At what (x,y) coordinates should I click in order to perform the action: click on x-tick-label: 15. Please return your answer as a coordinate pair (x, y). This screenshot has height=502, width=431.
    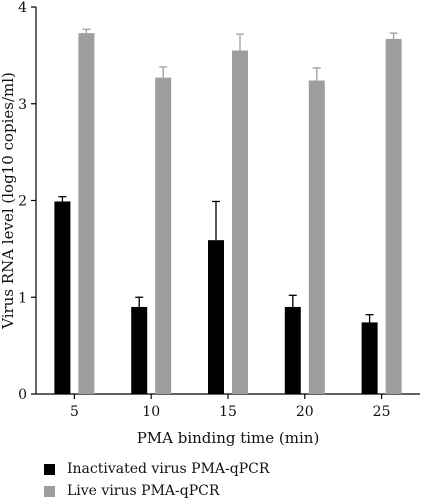
    Looking at the image, I should click on (228, 412).